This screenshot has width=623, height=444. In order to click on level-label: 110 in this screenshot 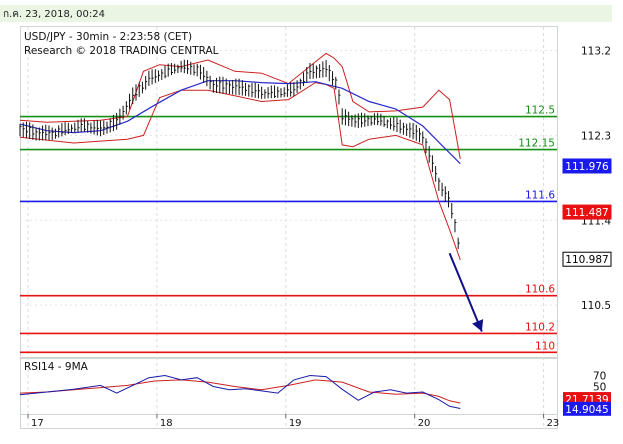, I will do `click(545, 346)`.